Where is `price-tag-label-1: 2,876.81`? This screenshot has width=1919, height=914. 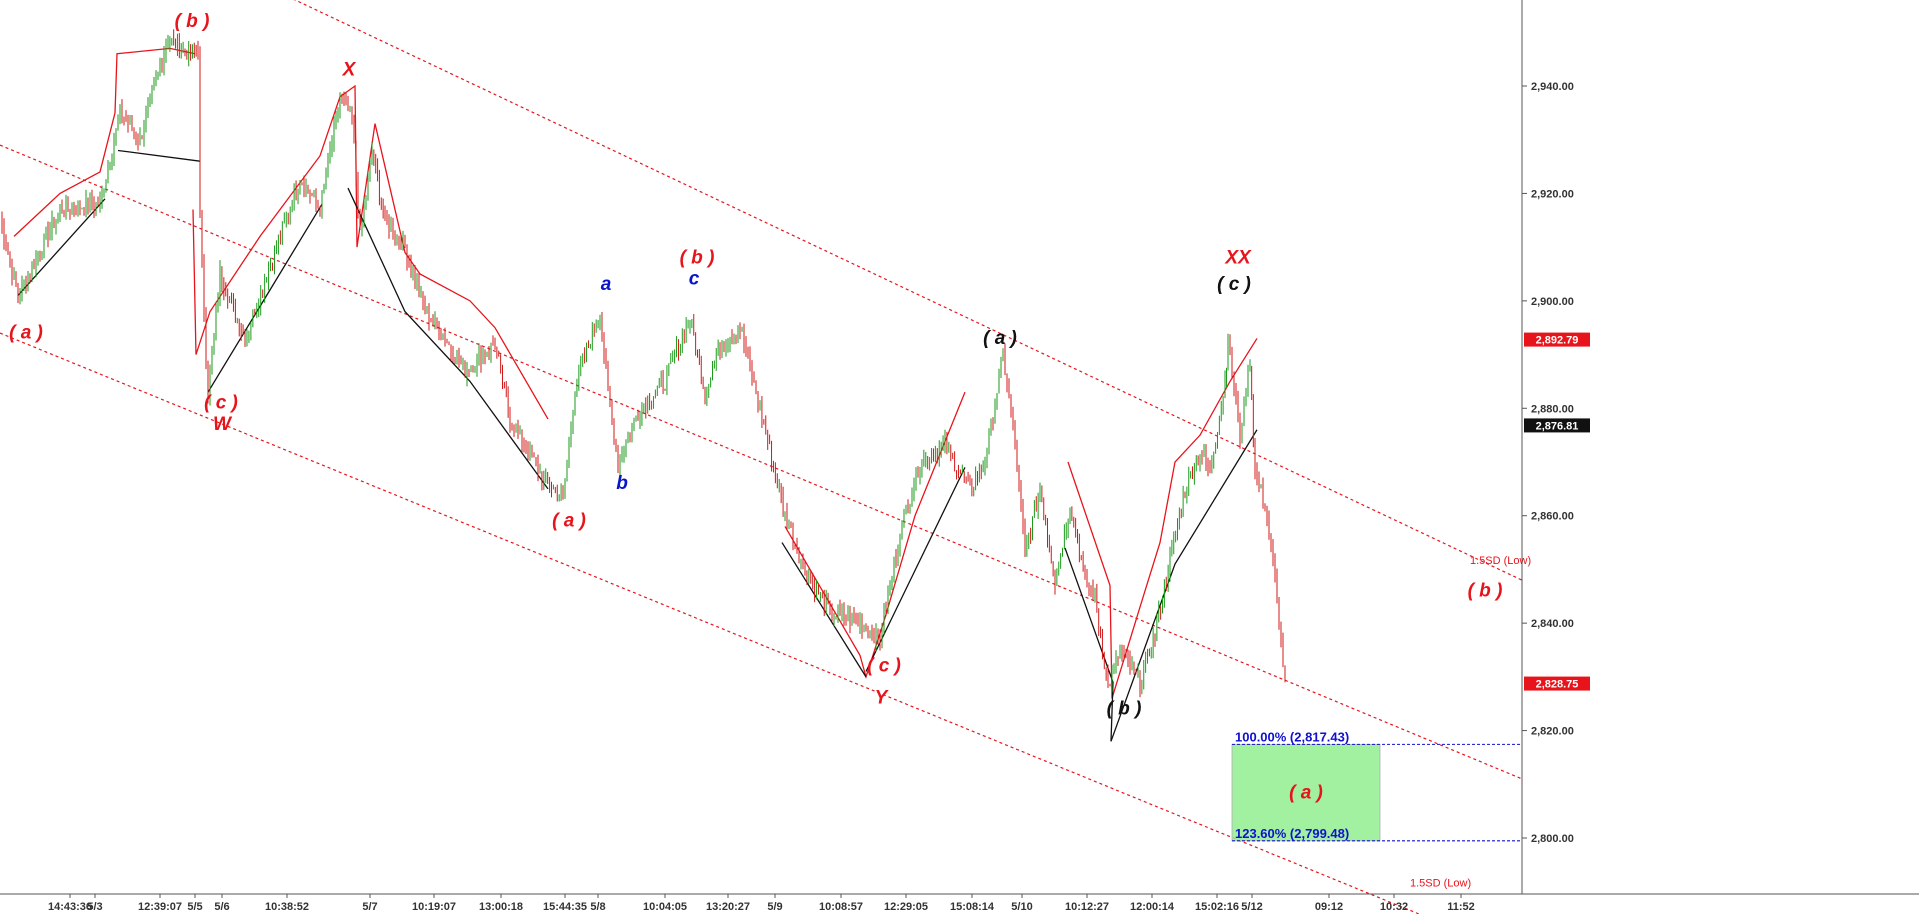 price-tag-label-1: 2,876.81 is located at coordinates (1557, 426).